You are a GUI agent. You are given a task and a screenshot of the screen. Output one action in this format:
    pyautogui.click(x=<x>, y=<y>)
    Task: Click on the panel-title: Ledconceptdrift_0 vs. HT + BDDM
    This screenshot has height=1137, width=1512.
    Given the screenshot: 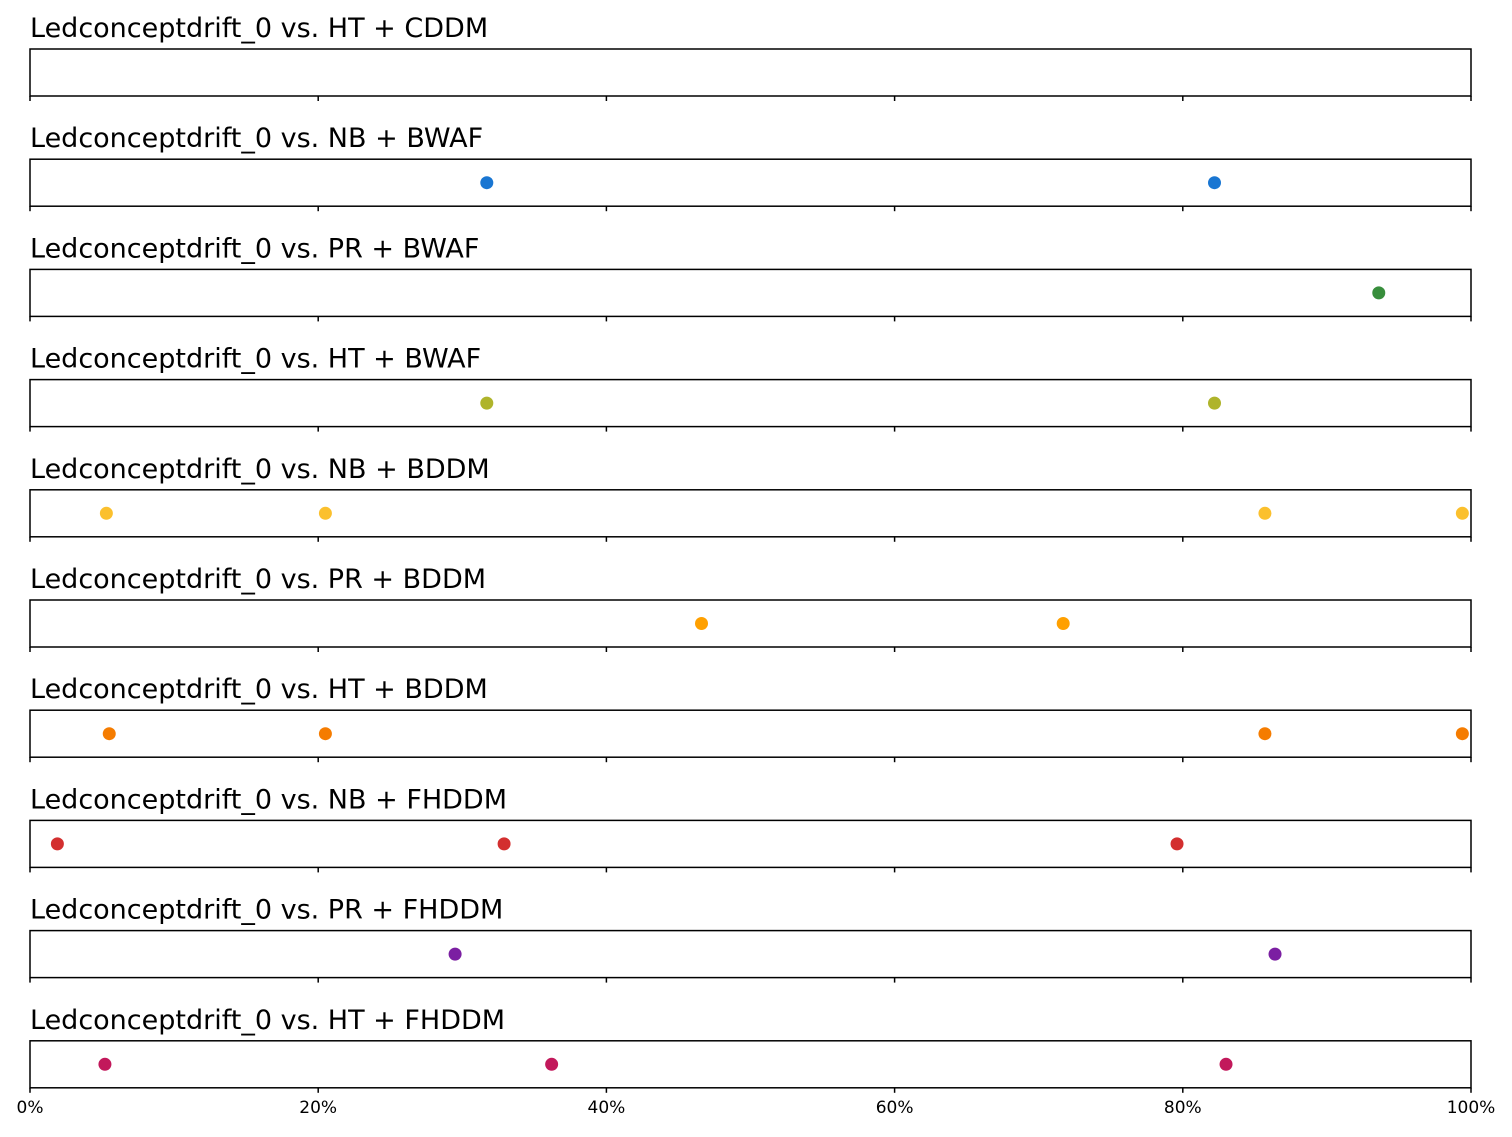 What is the action you would take?
    pyautogui.click(x=259, y=689)
    